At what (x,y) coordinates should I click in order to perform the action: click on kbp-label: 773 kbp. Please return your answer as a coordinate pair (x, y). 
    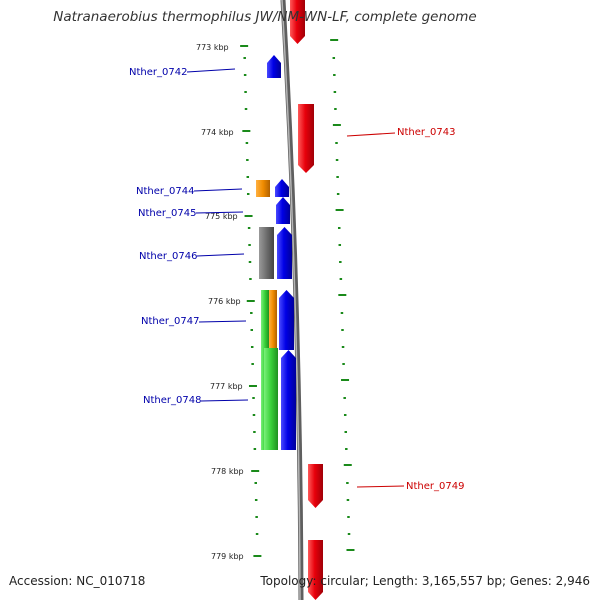
    Looking at the image, I should click on (212, 47).